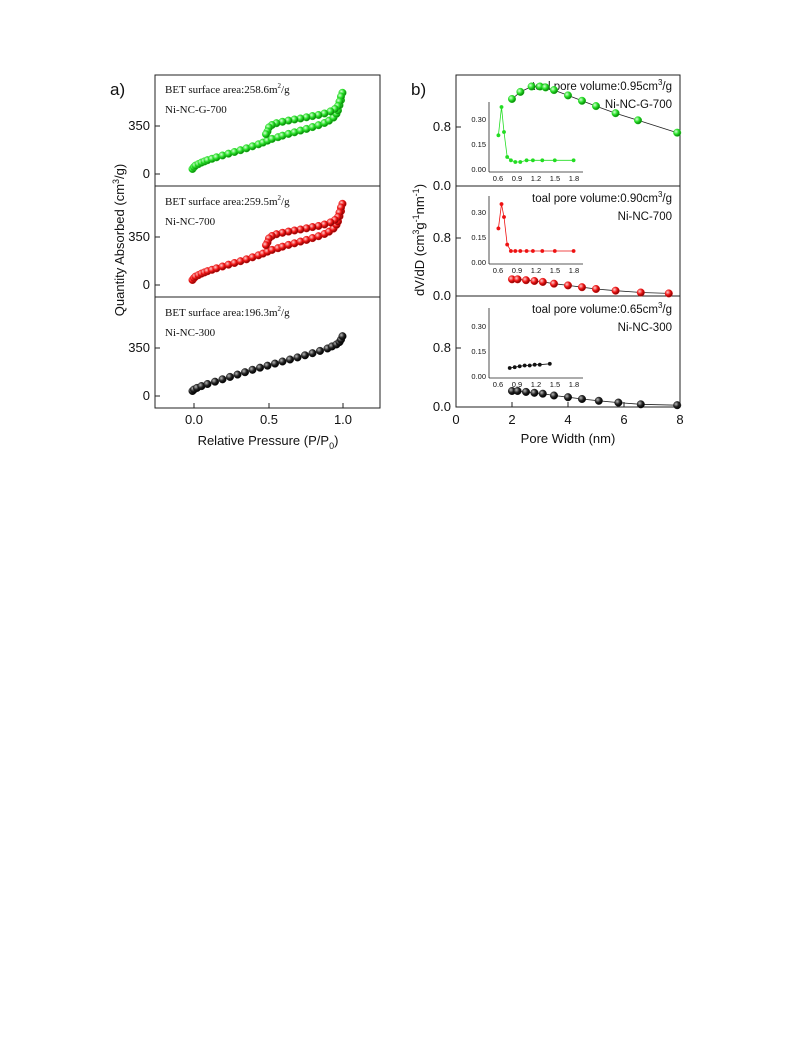  Describe the element at coordinates (679, 419) in the screenshot. I see `x-tick-label-b-8: 8` at that location.